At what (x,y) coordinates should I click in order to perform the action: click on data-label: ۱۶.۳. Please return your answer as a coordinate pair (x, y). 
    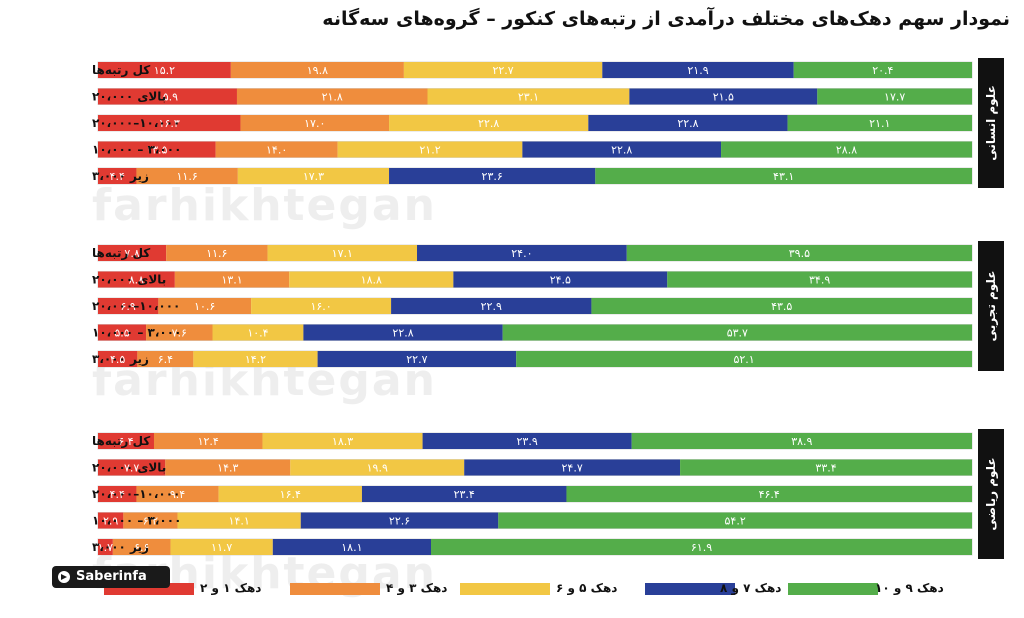
    Looking at the image, I should click on (169, 123).